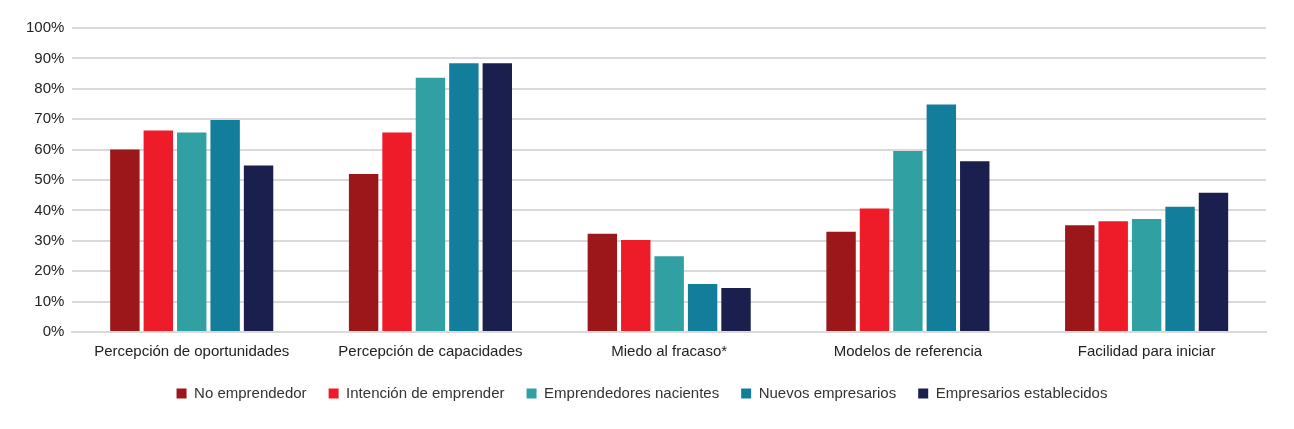 The width and height of the screenshot is (1294, 429). I want to click on legend-label: Intención de emprender, so click(425, 392).